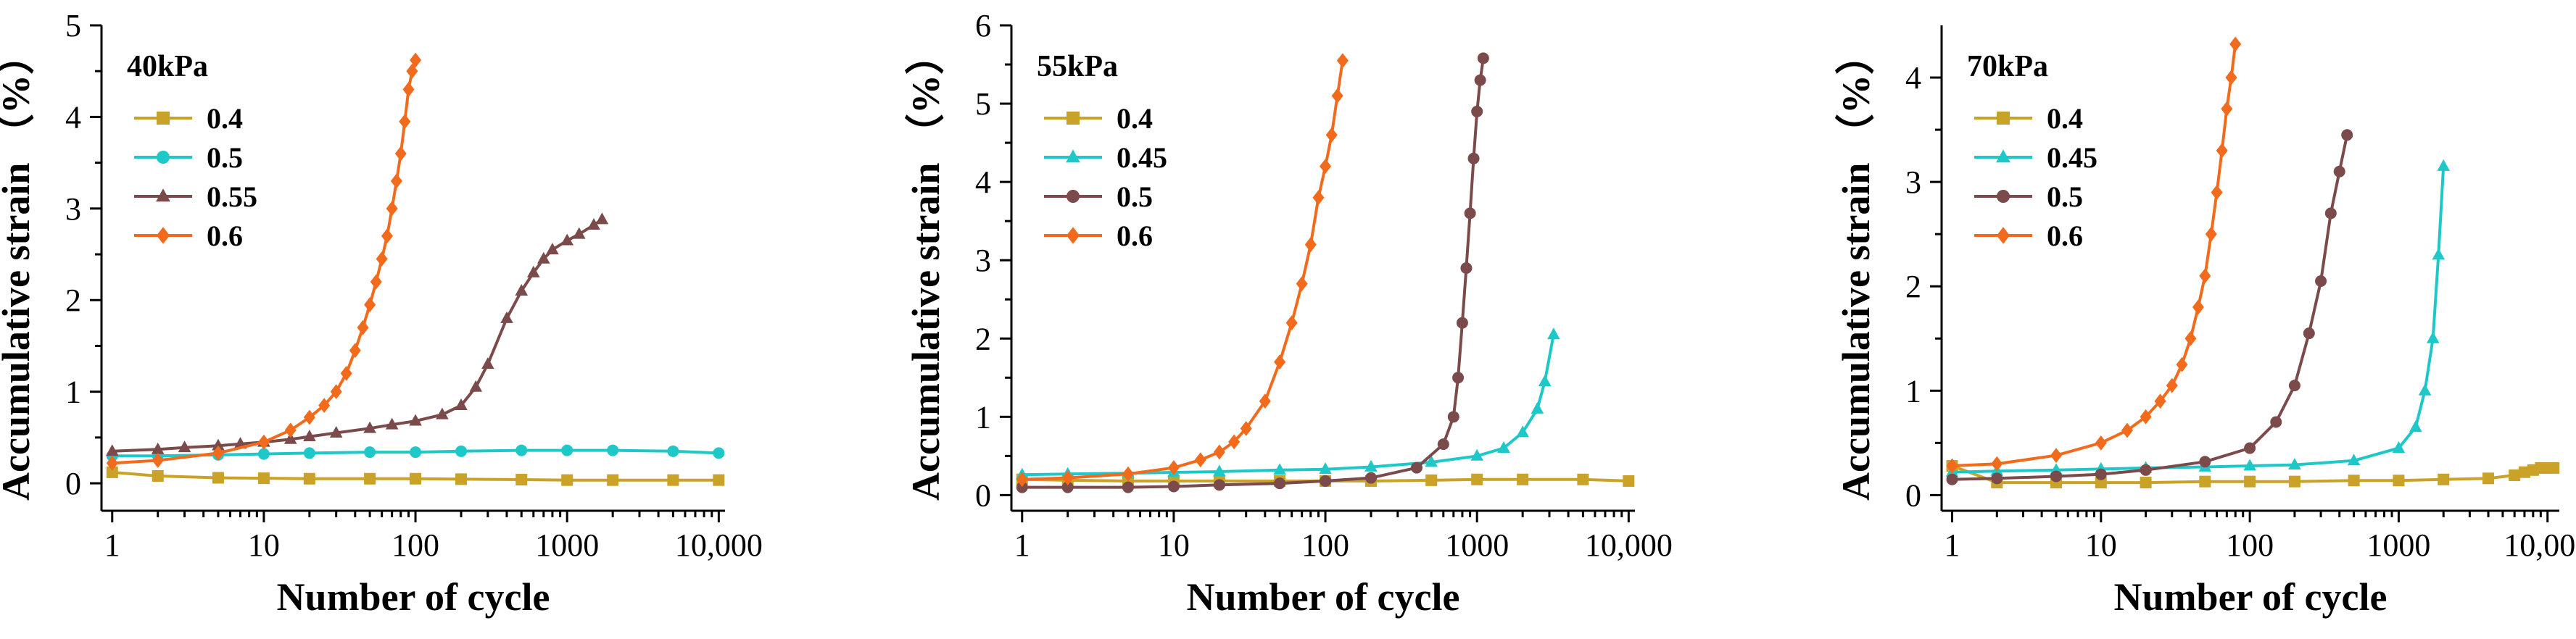  What do you see at coordinates (1913, 495) in the screenshot?
I see `y-tick-label: 0` at bounding box center [1913, 495].